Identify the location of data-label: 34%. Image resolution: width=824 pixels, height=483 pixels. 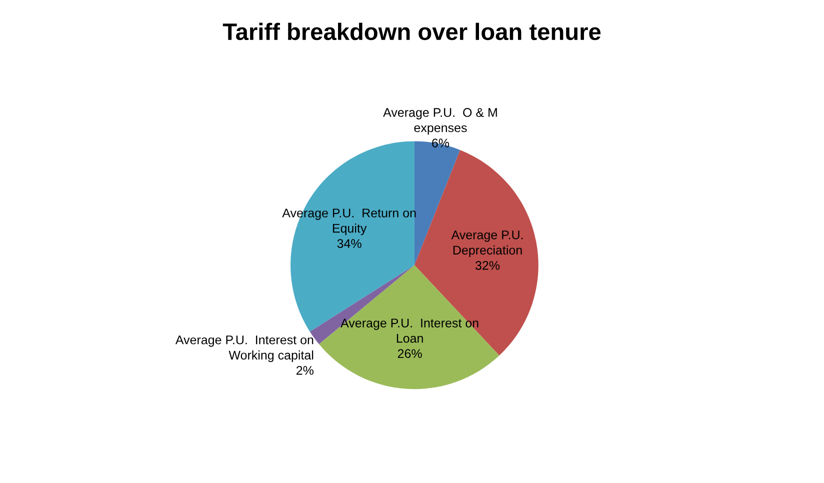
(349, 243).